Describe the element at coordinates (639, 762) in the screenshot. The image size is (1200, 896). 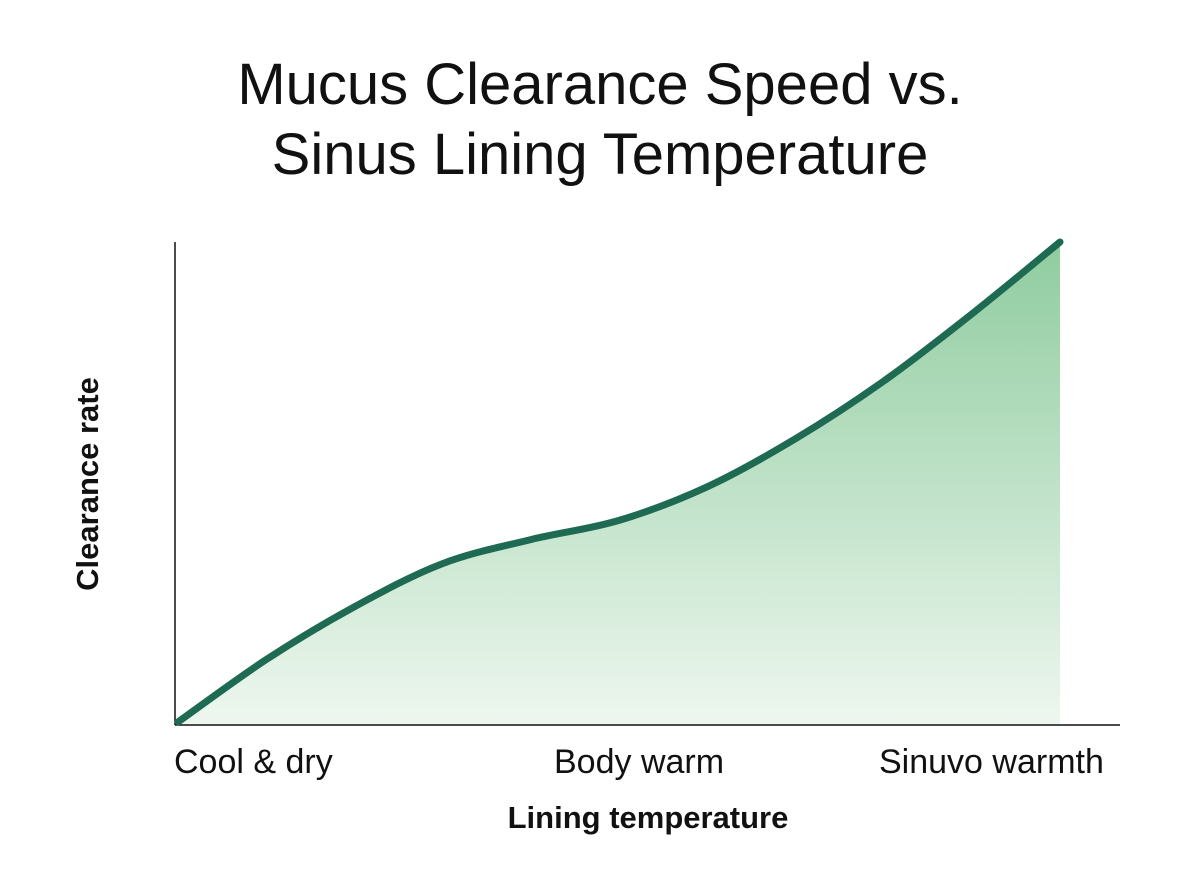
I see `x-tick-label-body-warm: Body warm` at that location.